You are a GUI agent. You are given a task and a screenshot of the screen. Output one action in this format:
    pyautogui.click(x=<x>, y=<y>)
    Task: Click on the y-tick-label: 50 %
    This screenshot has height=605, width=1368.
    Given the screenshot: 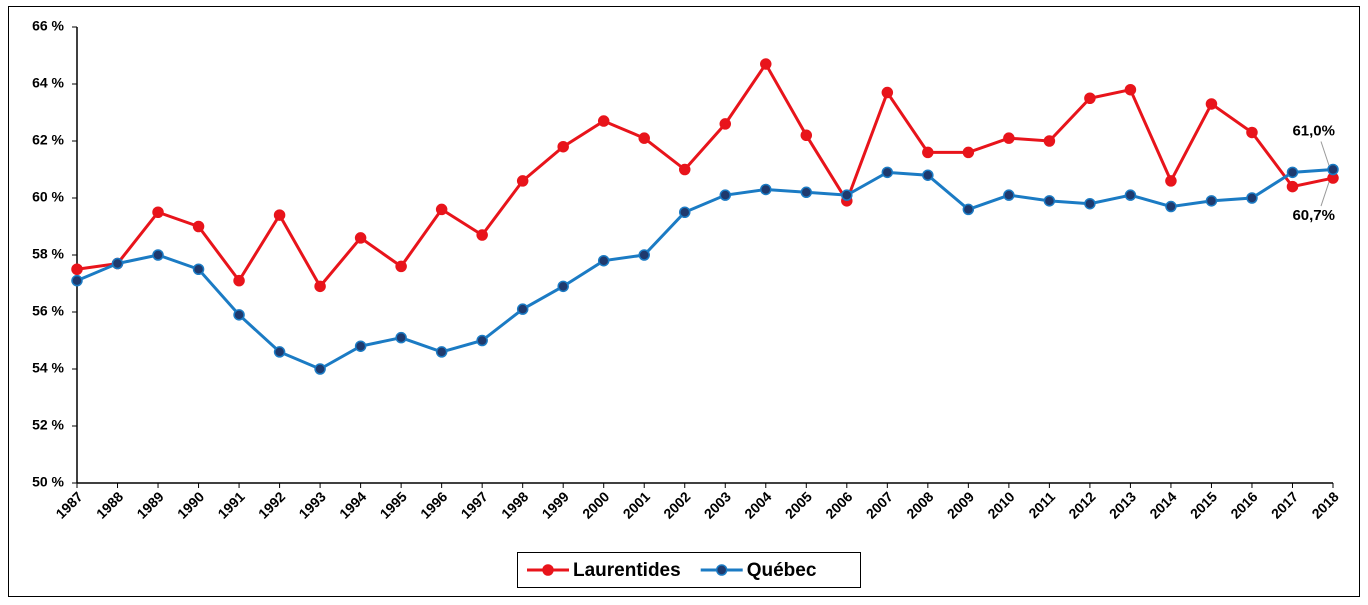 What is the action you would take?
    pyautogui.click(x=48, y=482)
    